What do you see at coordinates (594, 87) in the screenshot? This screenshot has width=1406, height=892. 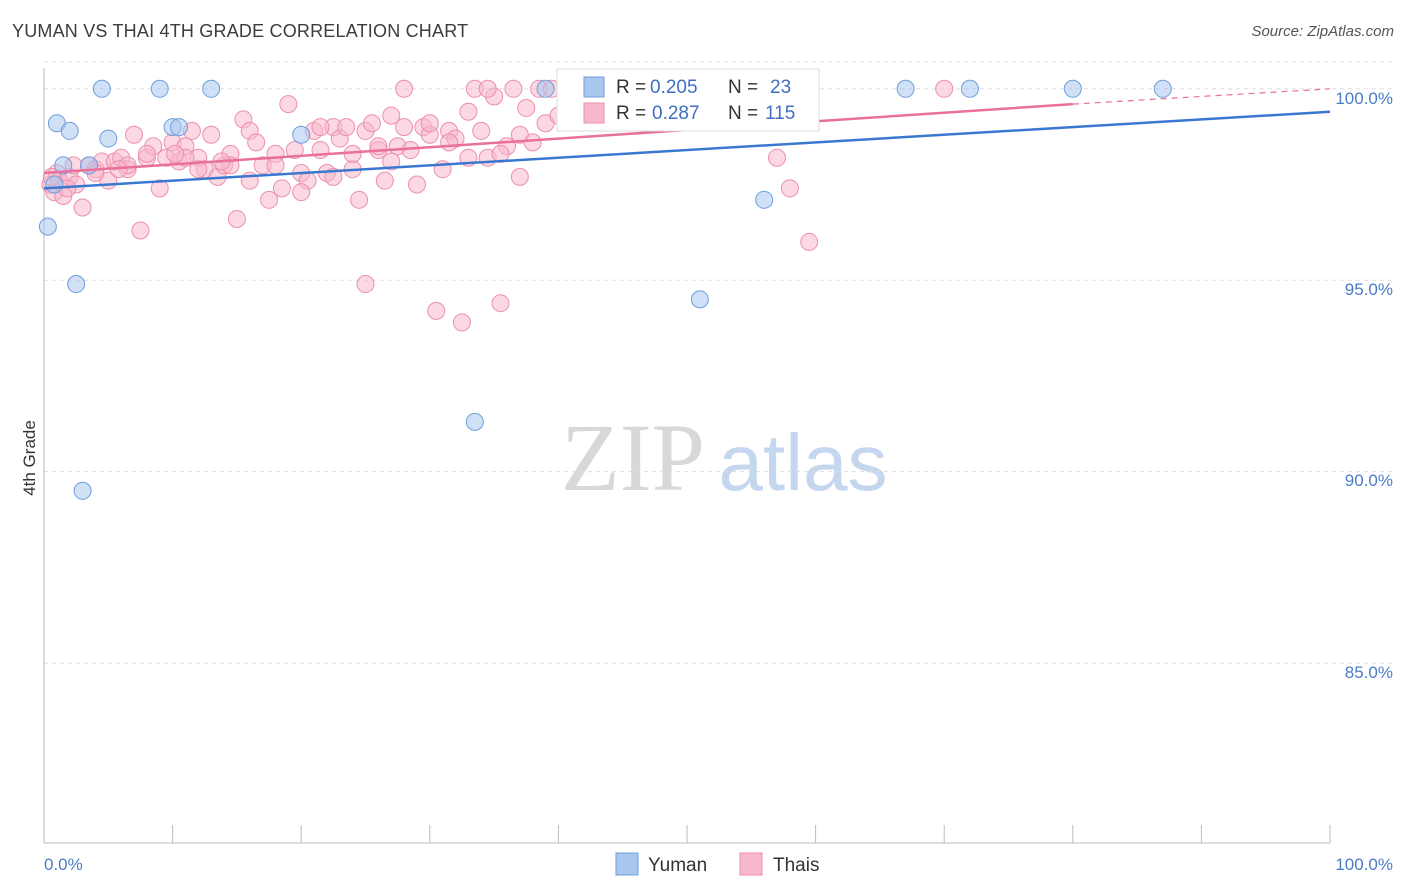 I see `stats-swatch-yuman` at bounding box center [594, 87].